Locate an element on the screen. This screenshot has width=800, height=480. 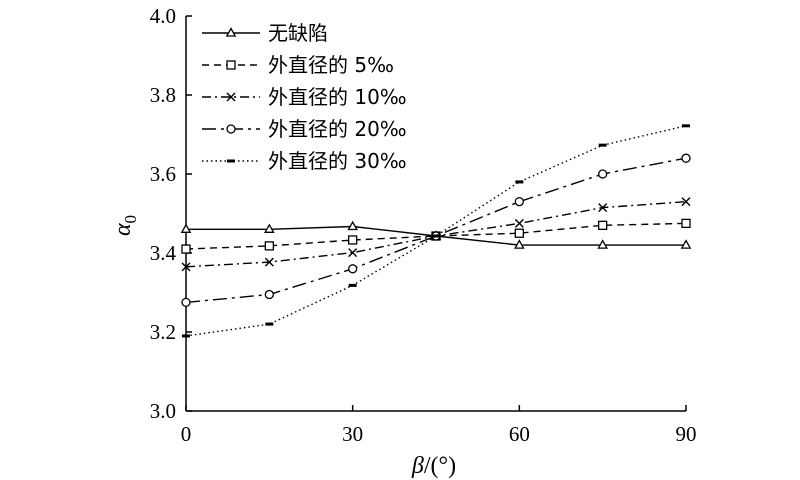
legend-item: 无缺陷 is located at coordinates (265, 33).